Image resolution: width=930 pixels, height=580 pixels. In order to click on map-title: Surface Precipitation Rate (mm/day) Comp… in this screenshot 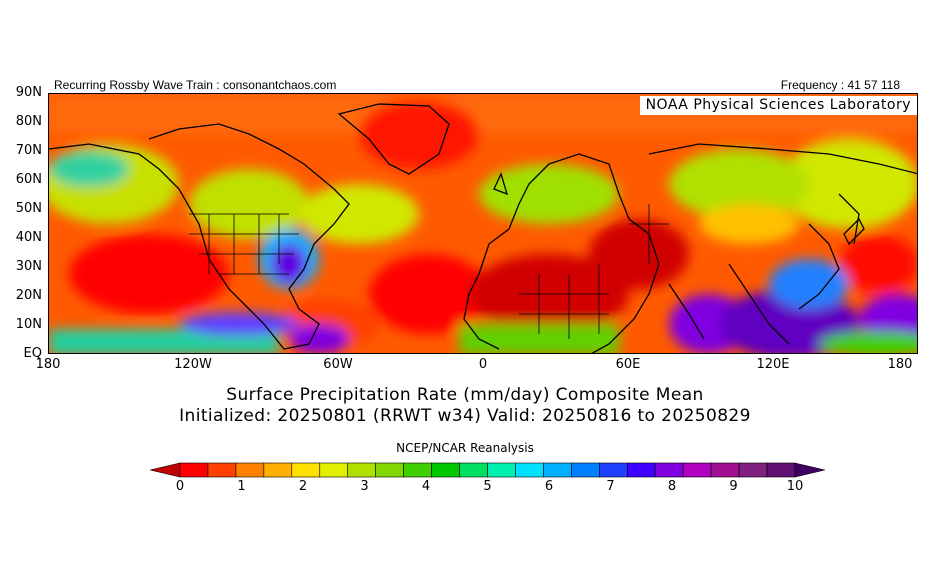, I will do `click(465, 395)`.